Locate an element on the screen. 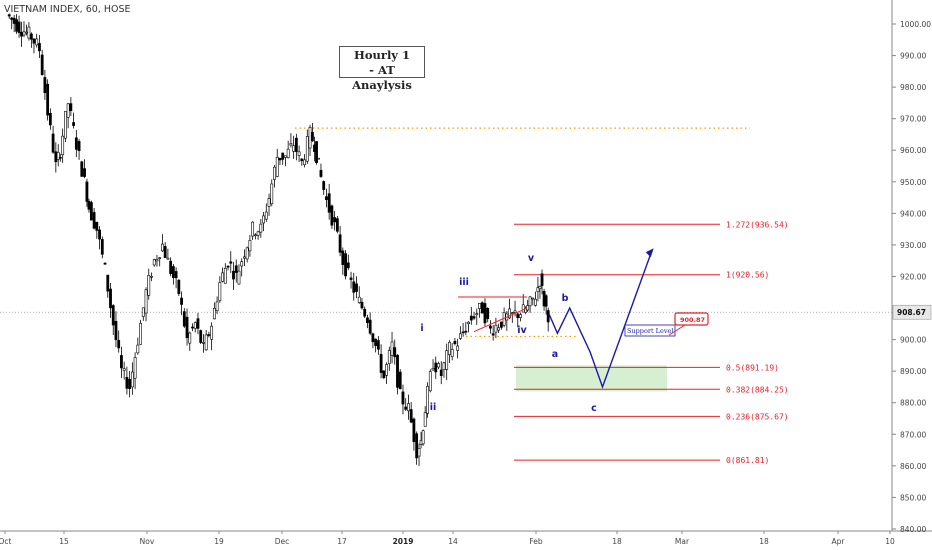 The height and width of the screenshot is (550, 932). time-tick-label: 17 is located at coordinates (342, 541).